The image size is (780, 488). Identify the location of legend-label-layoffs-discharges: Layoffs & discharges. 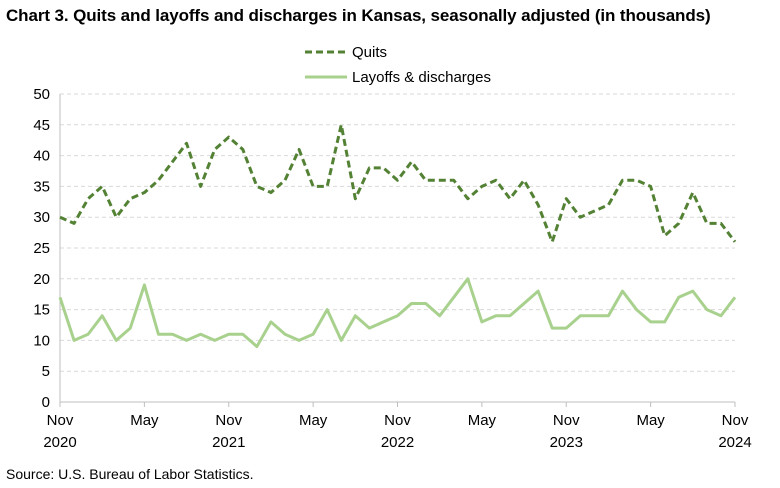
(421, 77).